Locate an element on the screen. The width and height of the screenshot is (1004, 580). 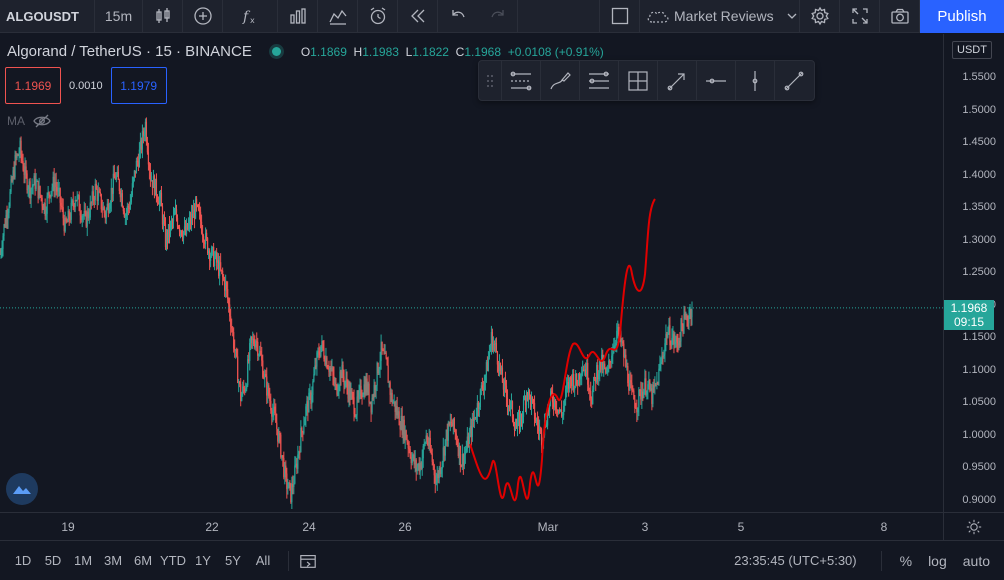
sell-button: 1.1969 is located at coordinates (33, 85).